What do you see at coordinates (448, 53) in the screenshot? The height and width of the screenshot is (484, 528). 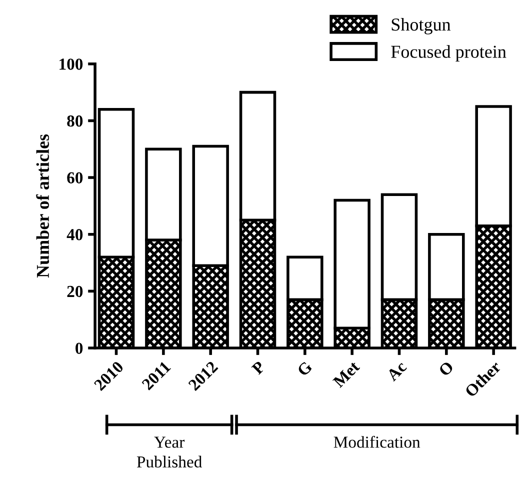 I see `legend-label: Focused protein` at bounding box center [448, 53].